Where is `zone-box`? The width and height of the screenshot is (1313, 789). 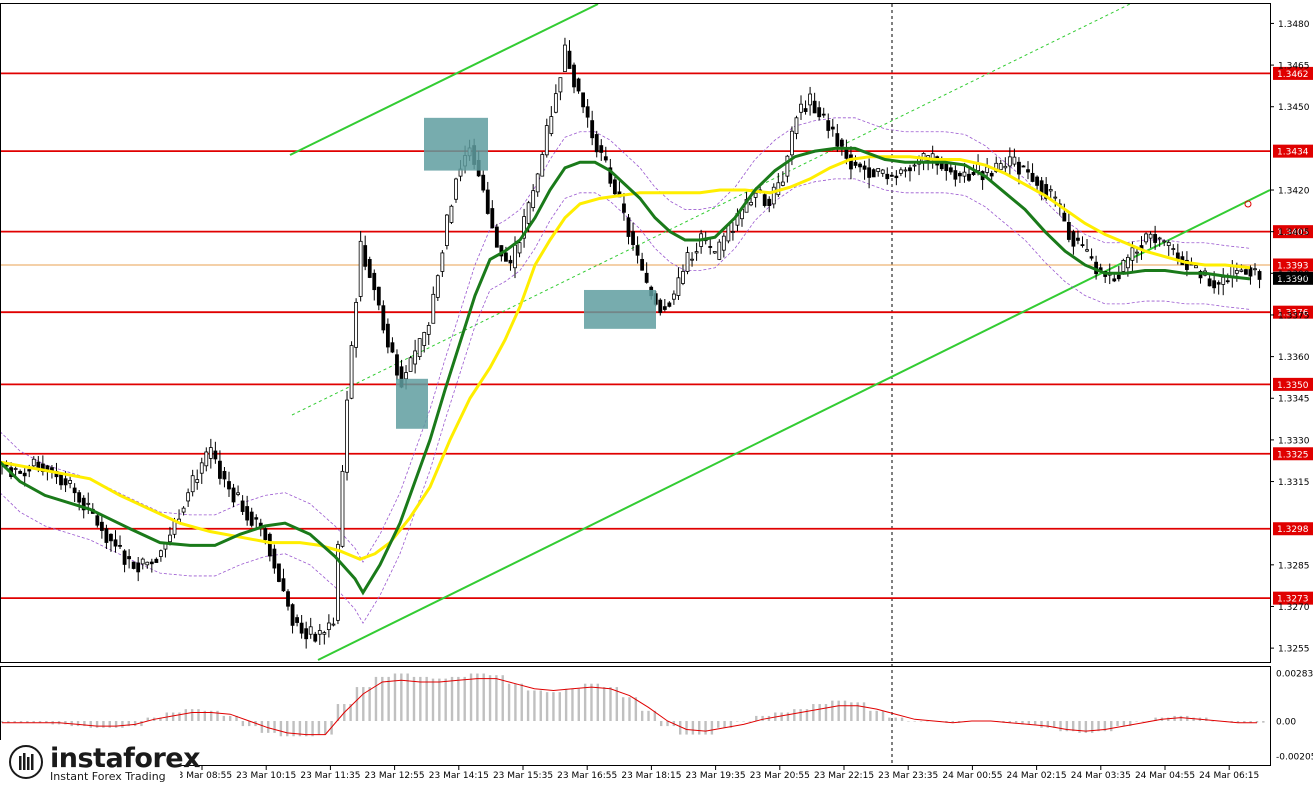 zone-box is located at coordinates (456, 144).